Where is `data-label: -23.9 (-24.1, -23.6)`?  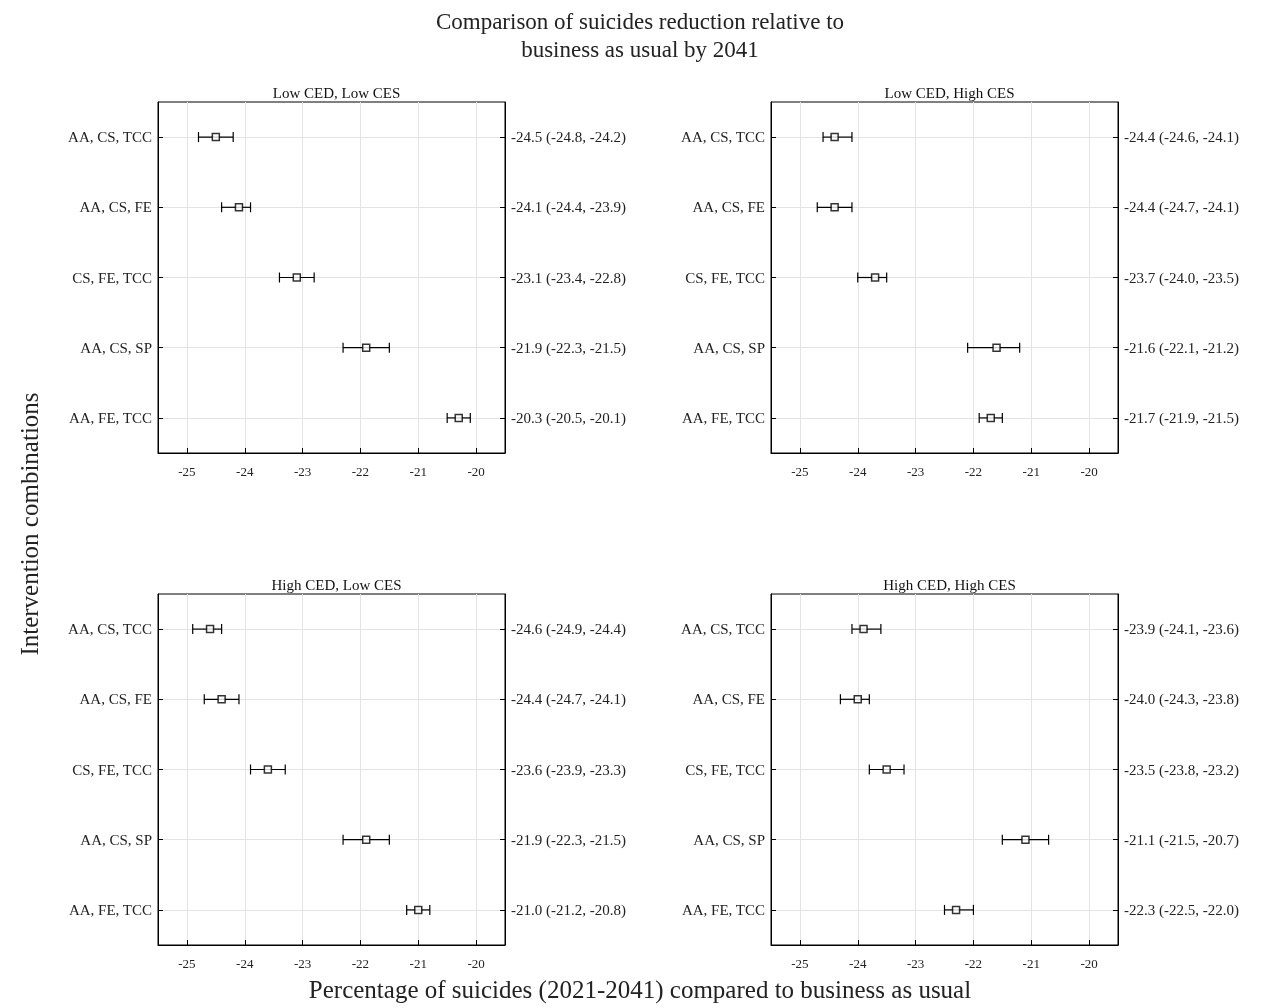 data-label: -23.9 (-24.1, -23.6) is located at coordinates (1181, 630).